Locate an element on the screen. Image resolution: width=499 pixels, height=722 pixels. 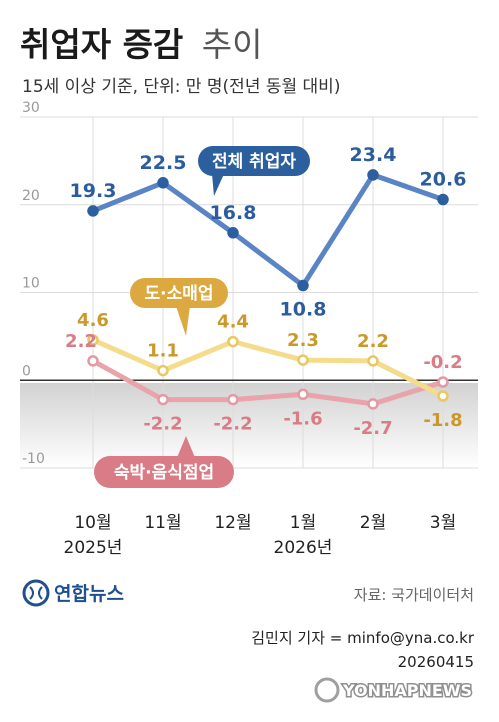
watermark-globe-icon is located at coordinates (327, 690).